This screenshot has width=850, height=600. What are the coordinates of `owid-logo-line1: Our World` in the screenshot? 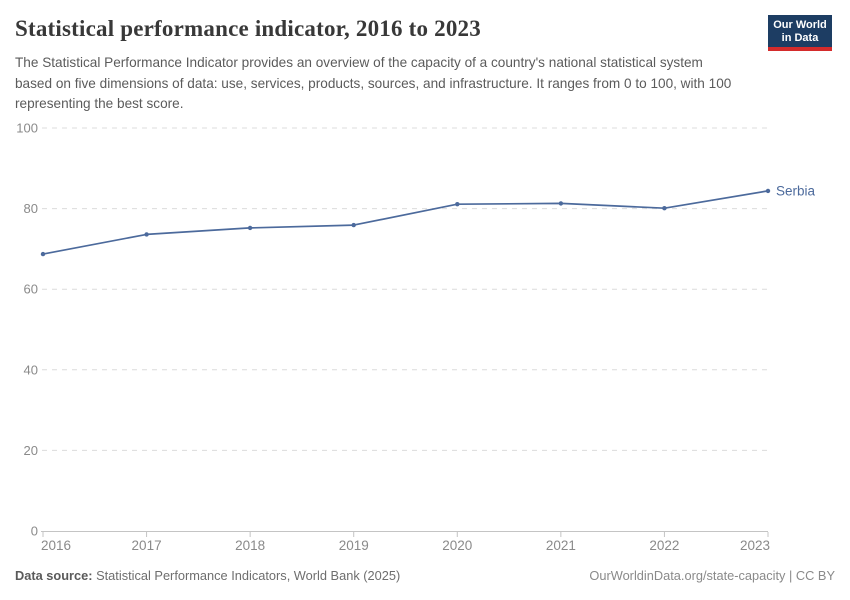 It's located at (800, 25).